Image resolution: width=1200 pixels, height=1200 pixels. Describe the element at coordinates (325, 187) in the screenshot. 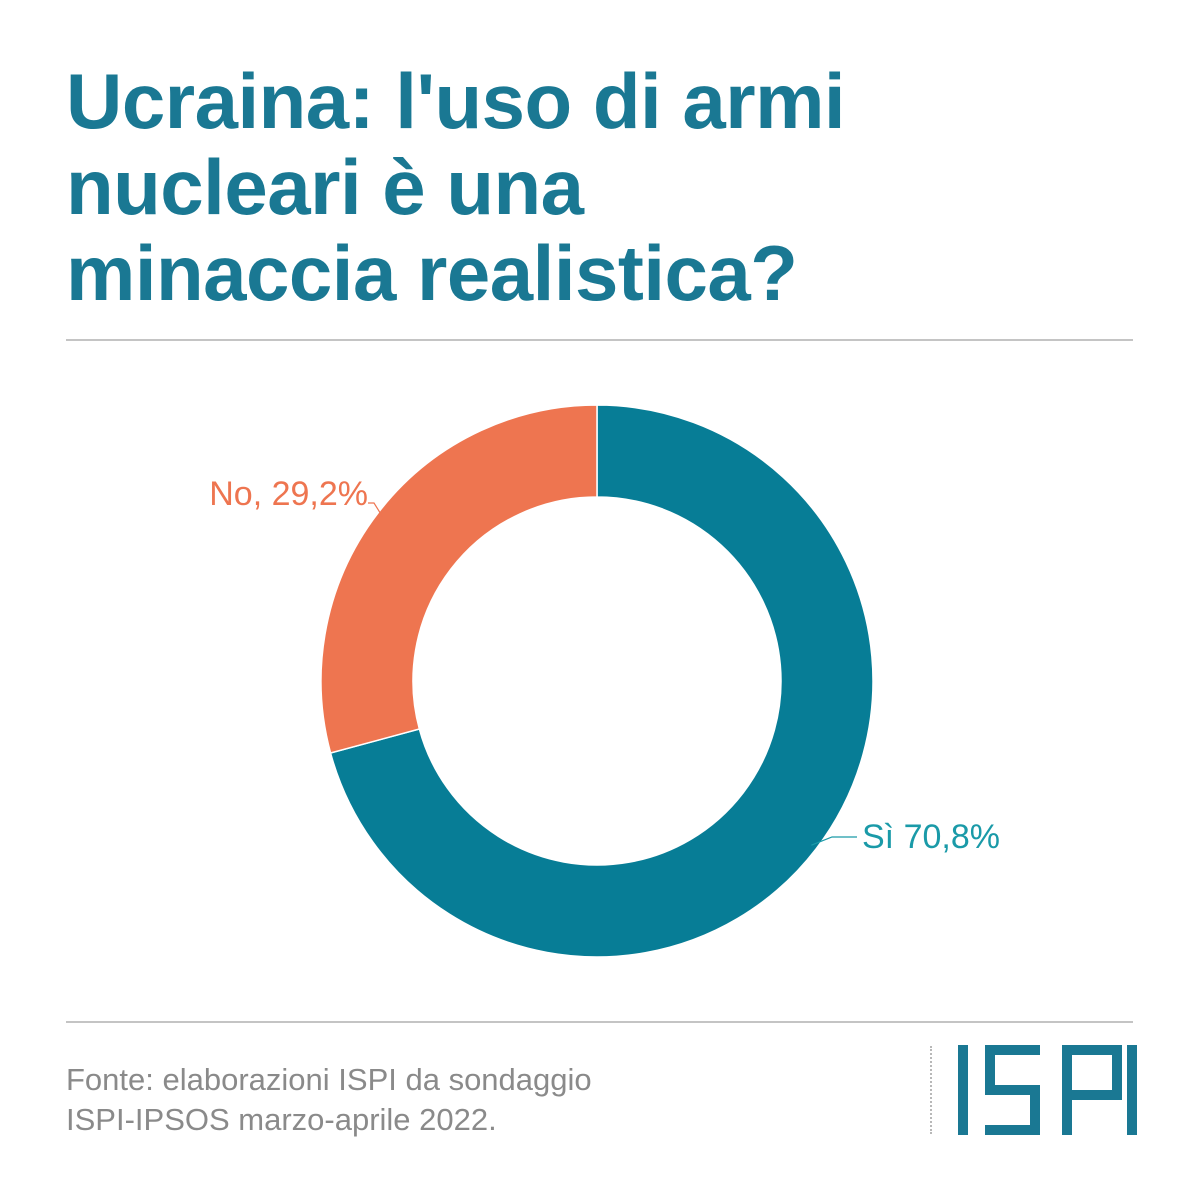

I see `title-line-2: nucleari è una` at that location.